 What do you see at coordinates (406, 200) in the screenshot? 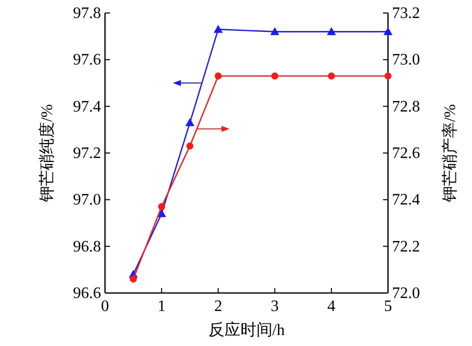
I see `y2-tick-label: 72.4` at bounding box center [406, 200].